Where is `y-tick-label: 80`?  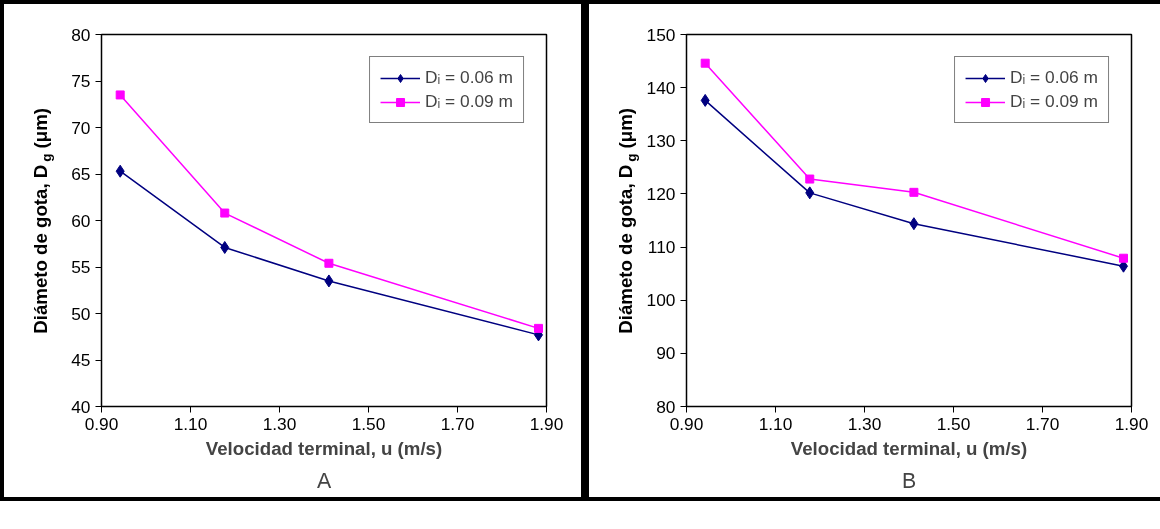
y-tick-label: 80 is located at coordinates (81, 34).